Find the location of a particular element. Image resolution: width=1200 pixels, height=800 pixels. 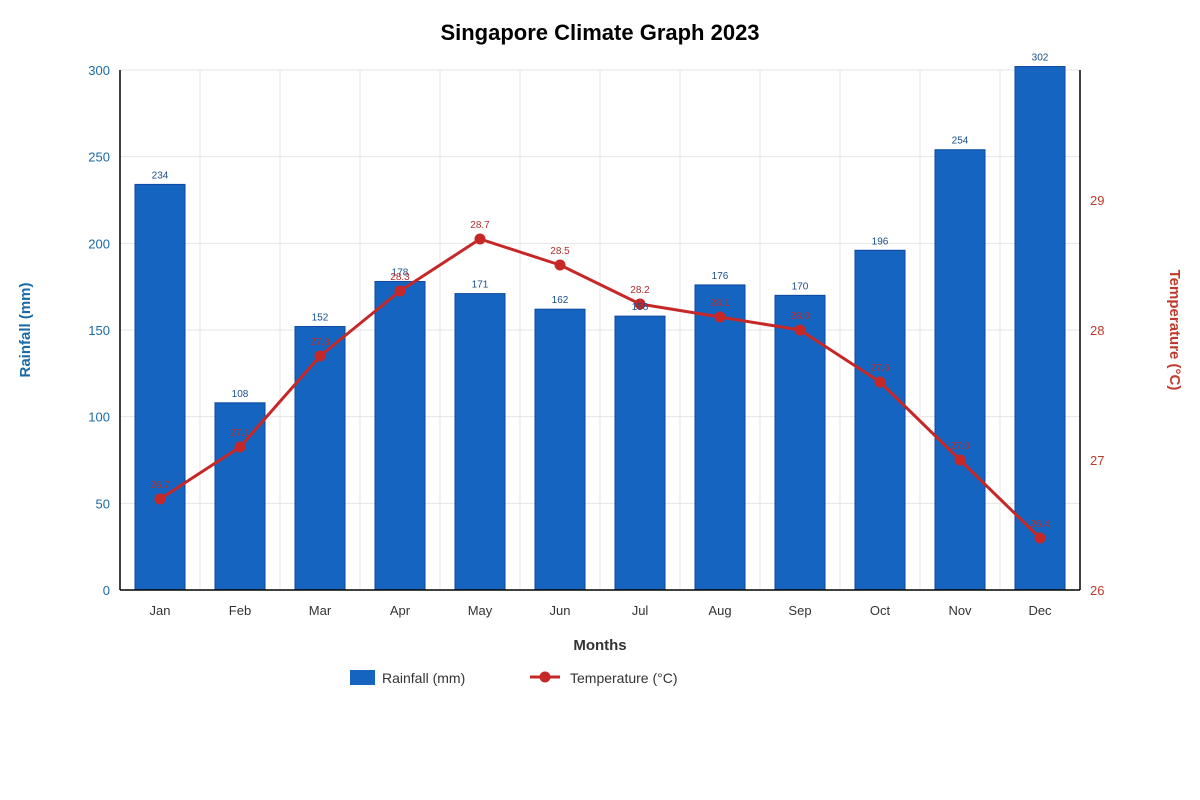

rainfall-data-label: 176 is located at coordinates (720, 276).